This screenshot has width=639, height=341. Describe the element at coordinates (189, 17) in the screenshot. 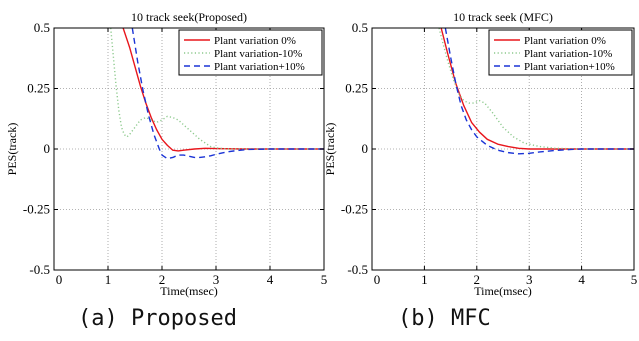

I see `chart-title: 10 track seek(Proposed)` at that location.